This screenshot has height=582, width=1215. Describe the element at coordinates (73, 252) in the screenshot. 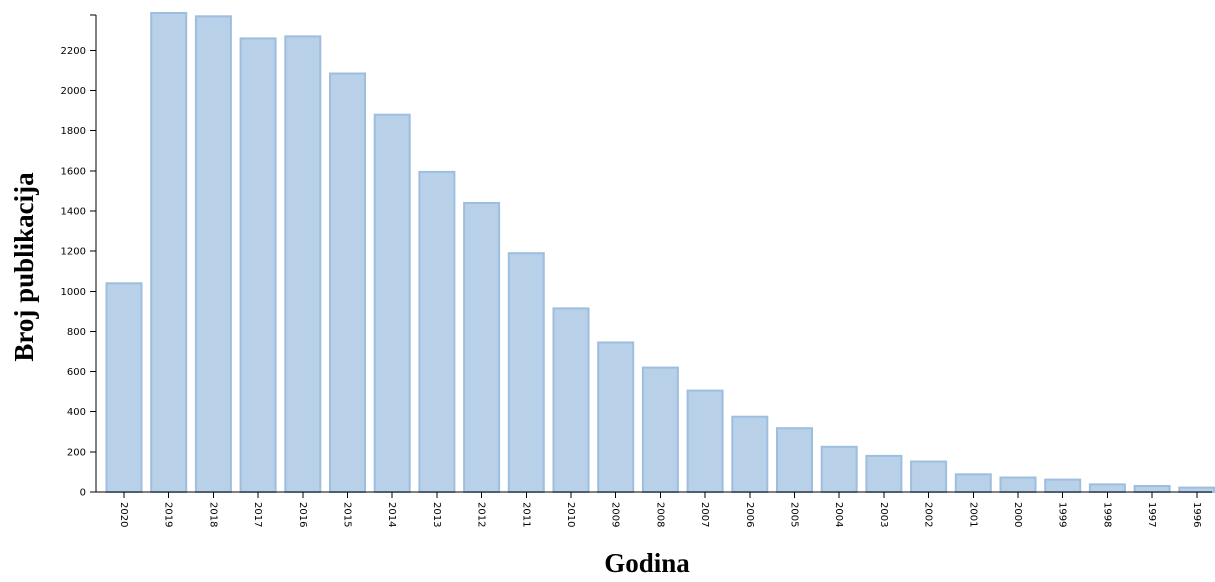

I see `y-tick-label: 1200` at that location.